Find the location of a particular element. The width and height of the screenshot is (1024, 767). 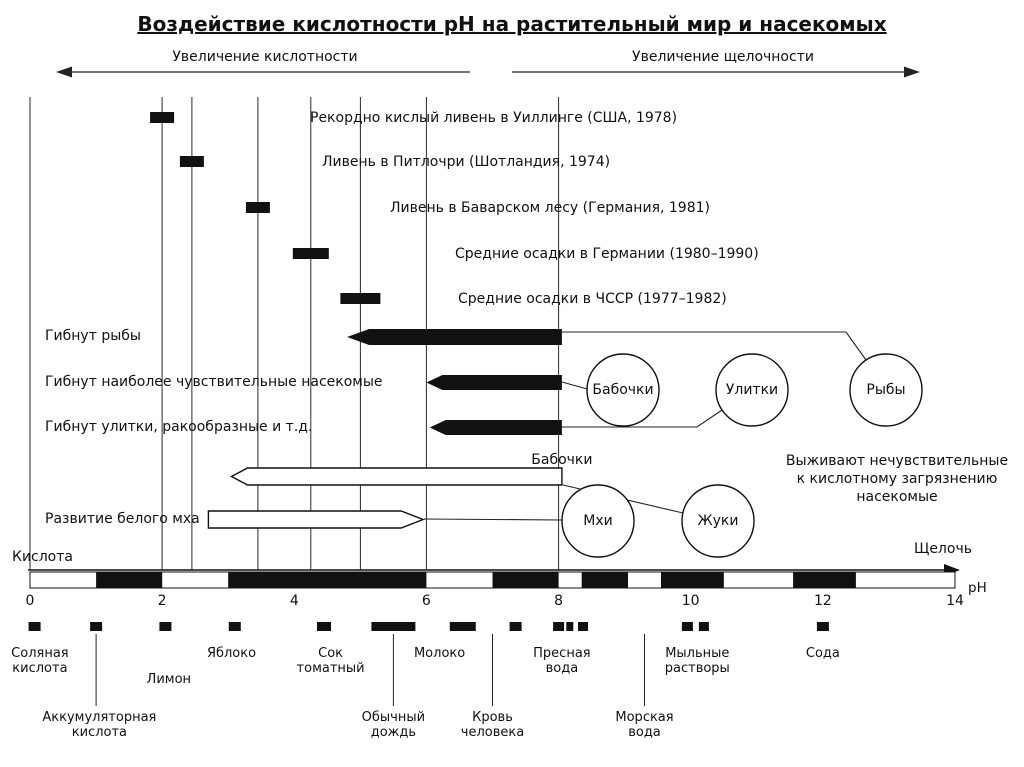

acidity-arrowhead-icon is located at coordinates (64, 72).